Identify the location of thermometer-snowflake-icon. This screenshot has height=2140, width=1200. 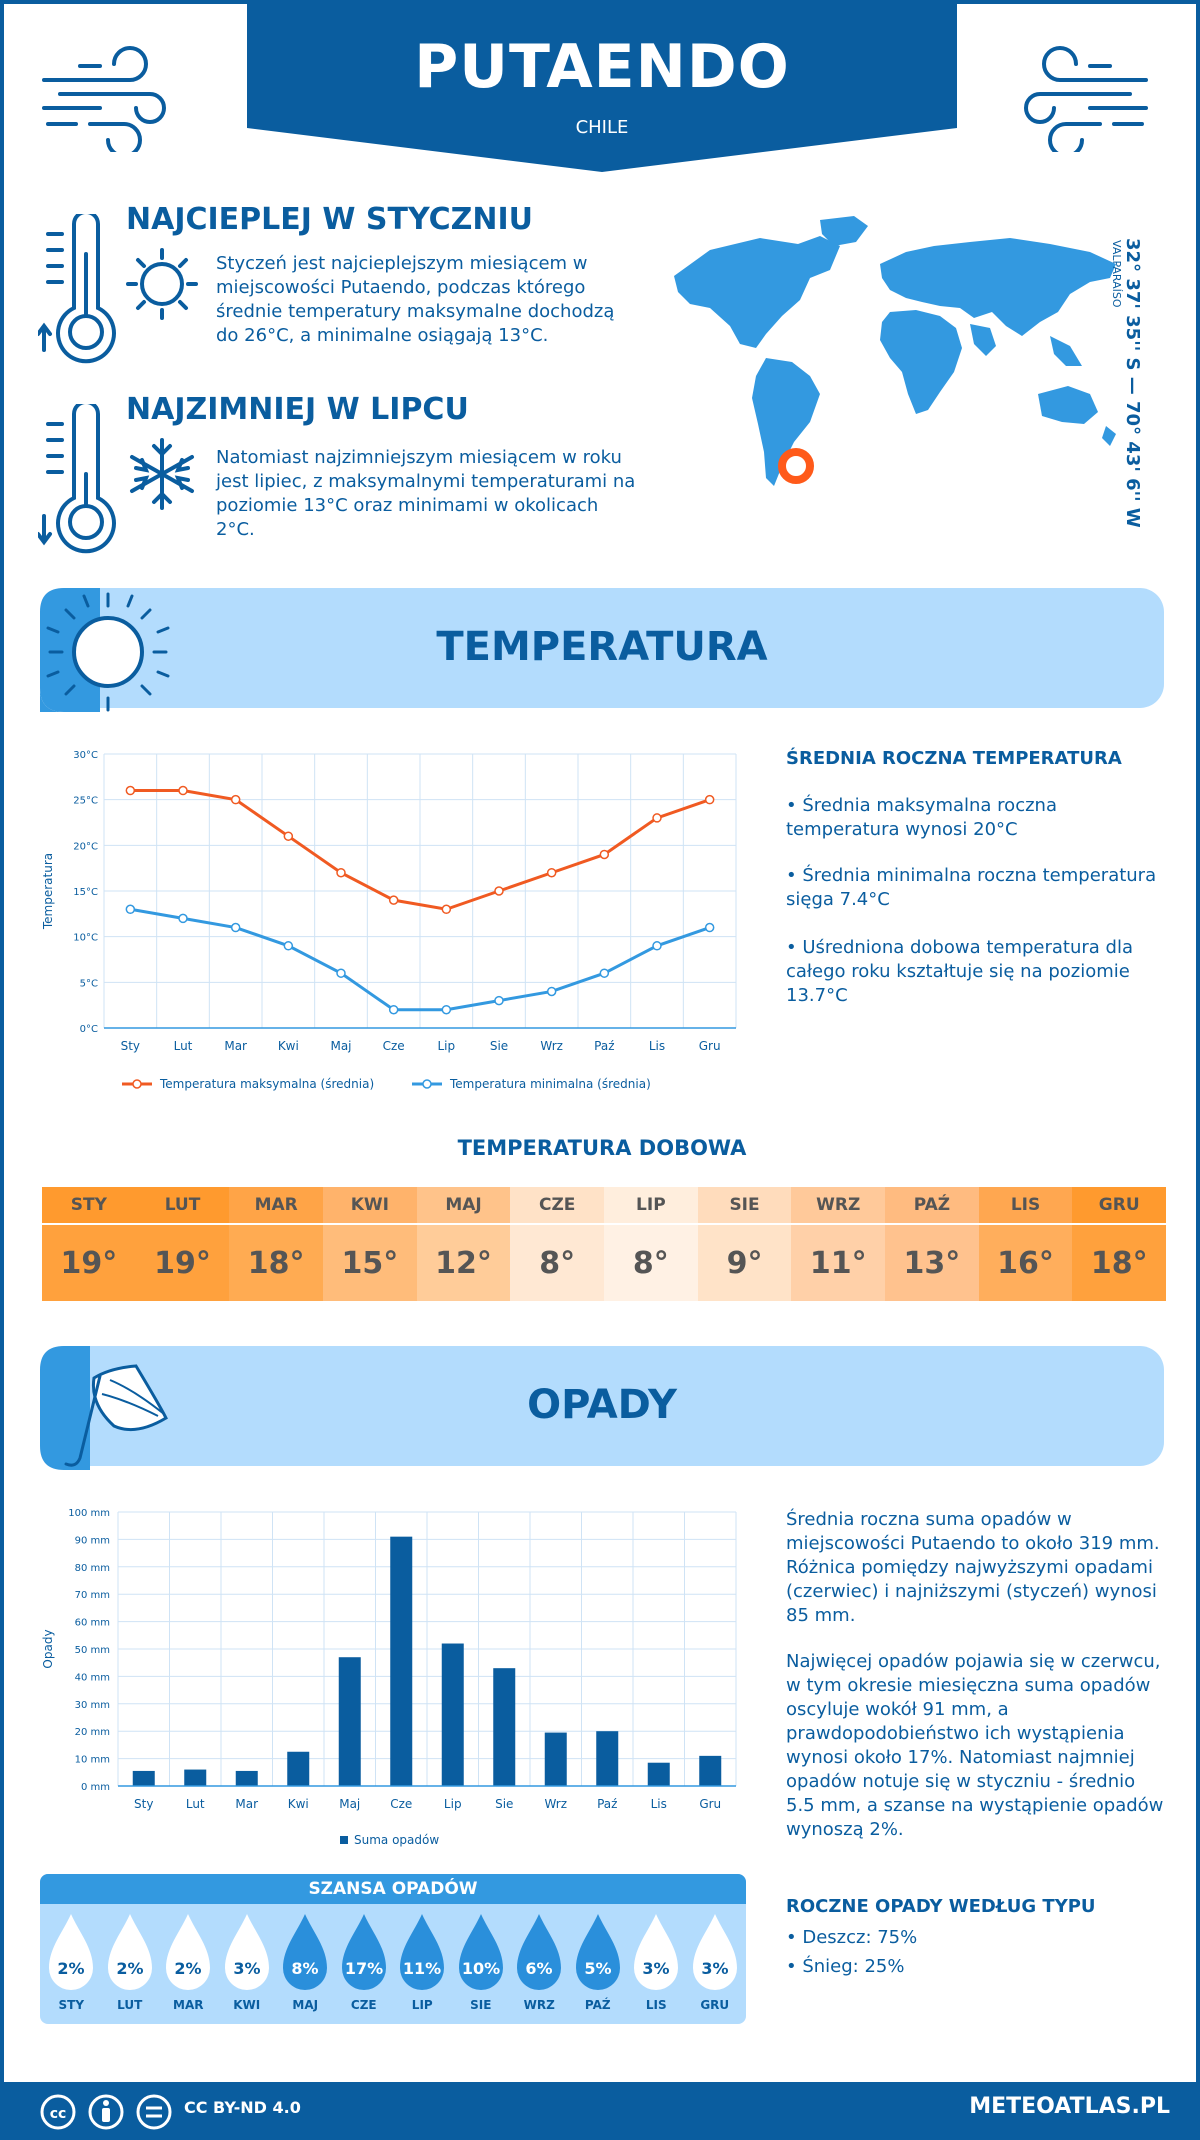
(116, 479).